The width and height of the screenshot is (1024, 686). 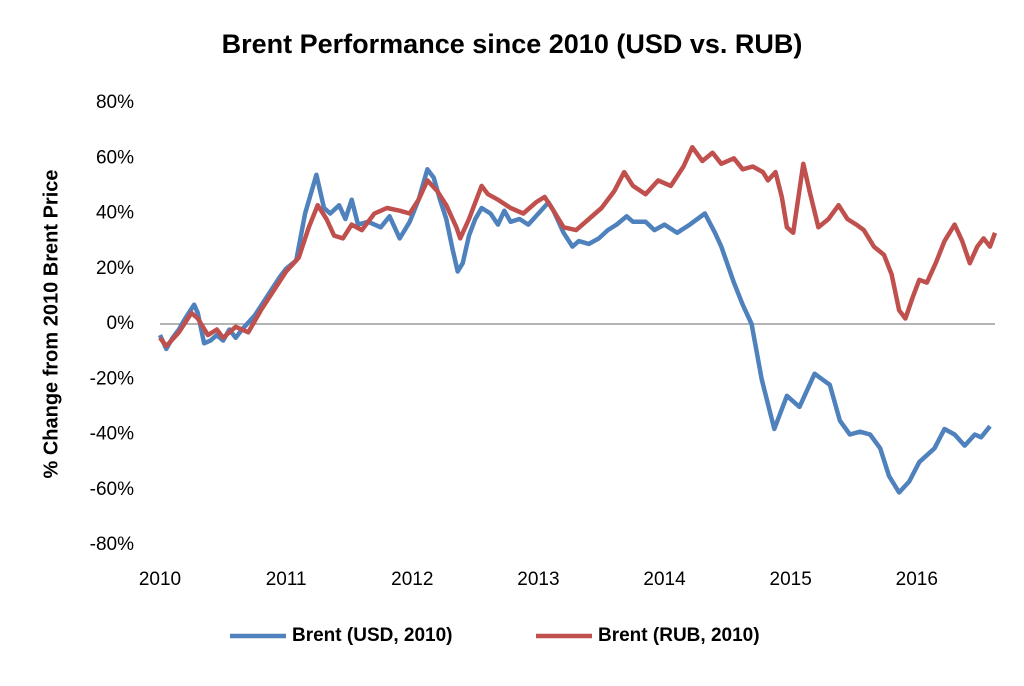 I want to click on y-tick-label: 60%, so click(x=115, y=157).